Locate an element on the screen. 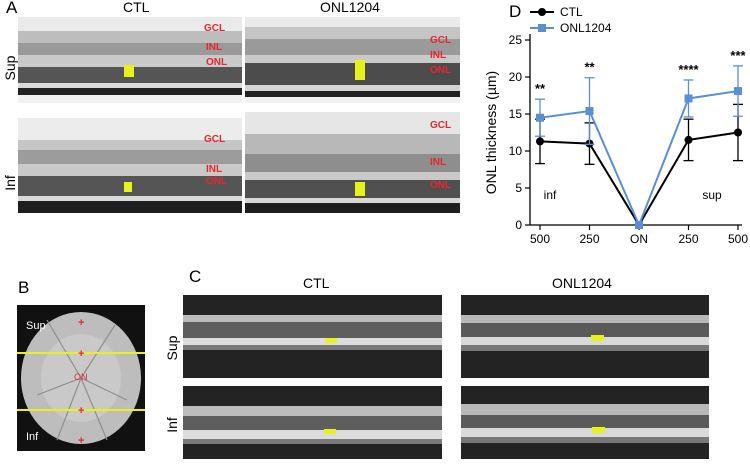 This screenshot has height=467, width=750. series-line-ctl is located at coordinates (639, 179).